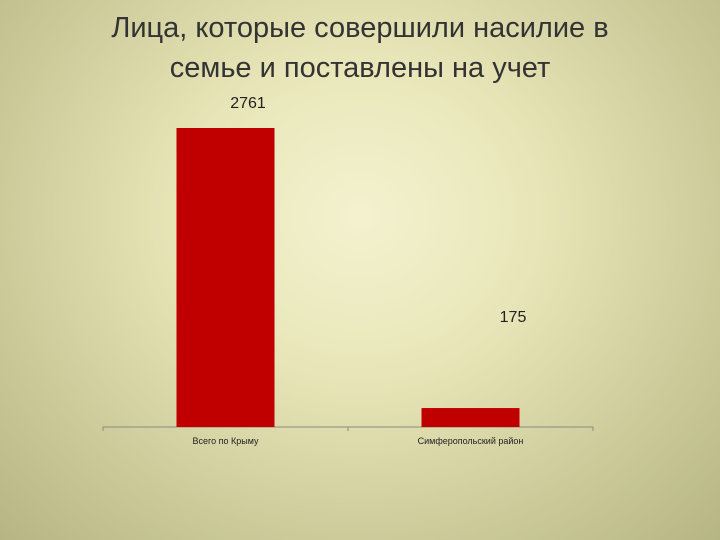  I want to click on category-label-1: Всего по Крыму, so click(226, 441).